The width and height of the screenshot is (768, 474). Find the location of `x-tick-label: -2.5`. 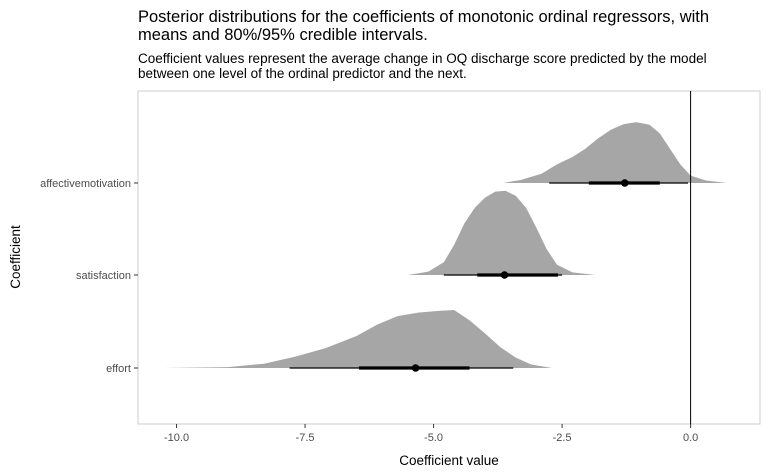

x-tick-label: -2.5 is located at coordinates (562, 438).